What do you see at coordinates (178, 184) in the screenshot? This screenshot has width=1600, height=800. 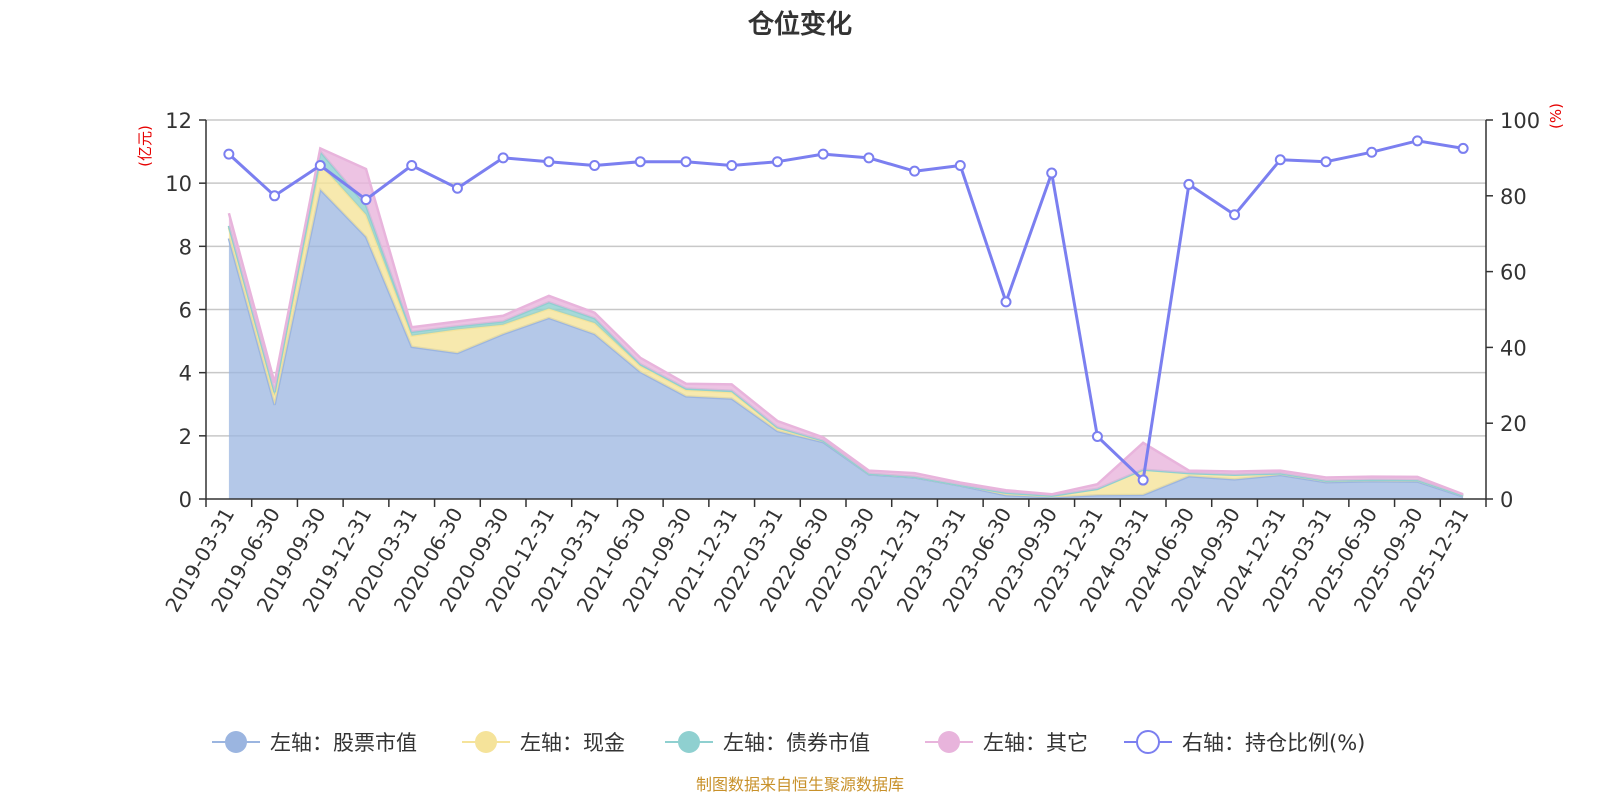 I see `left-tick-label-5: 10` at bounding box center [178, 184].